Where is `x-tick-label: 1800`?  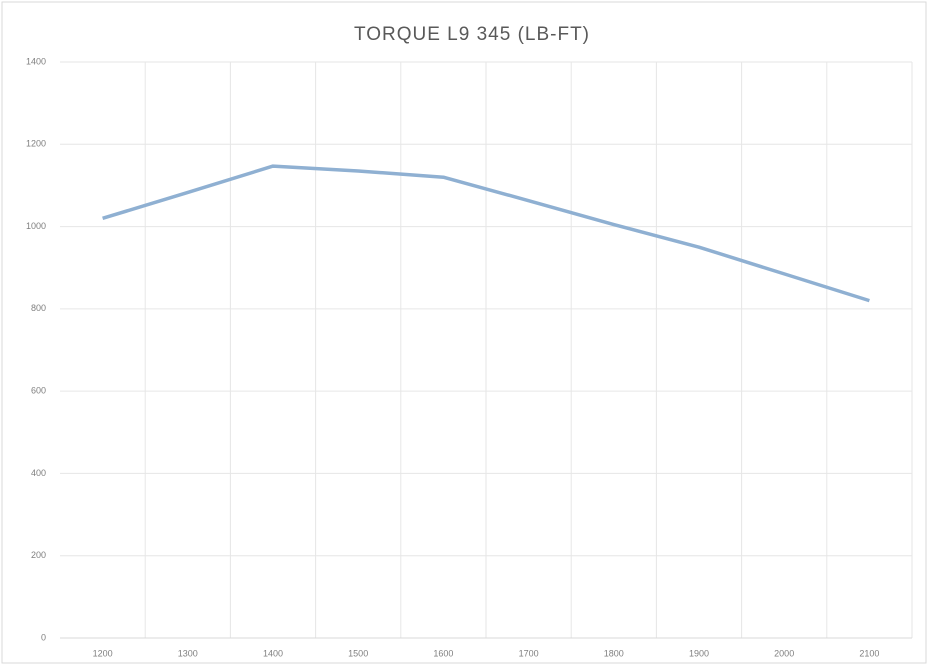 x-tick-label: 1800 is located at coordinates (614, 653).